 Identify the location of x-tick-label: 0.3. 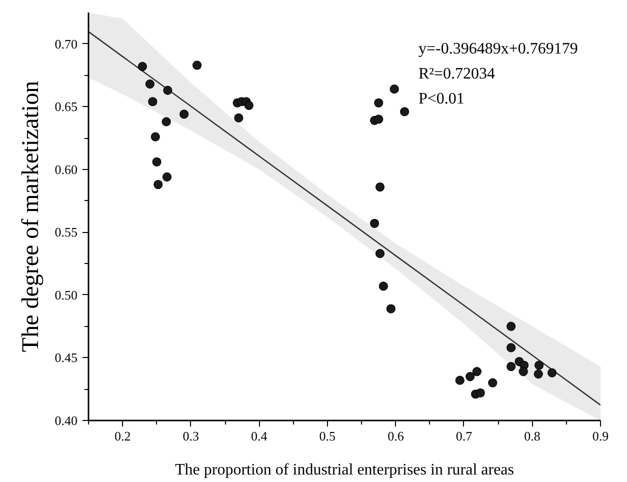
(191, 436).